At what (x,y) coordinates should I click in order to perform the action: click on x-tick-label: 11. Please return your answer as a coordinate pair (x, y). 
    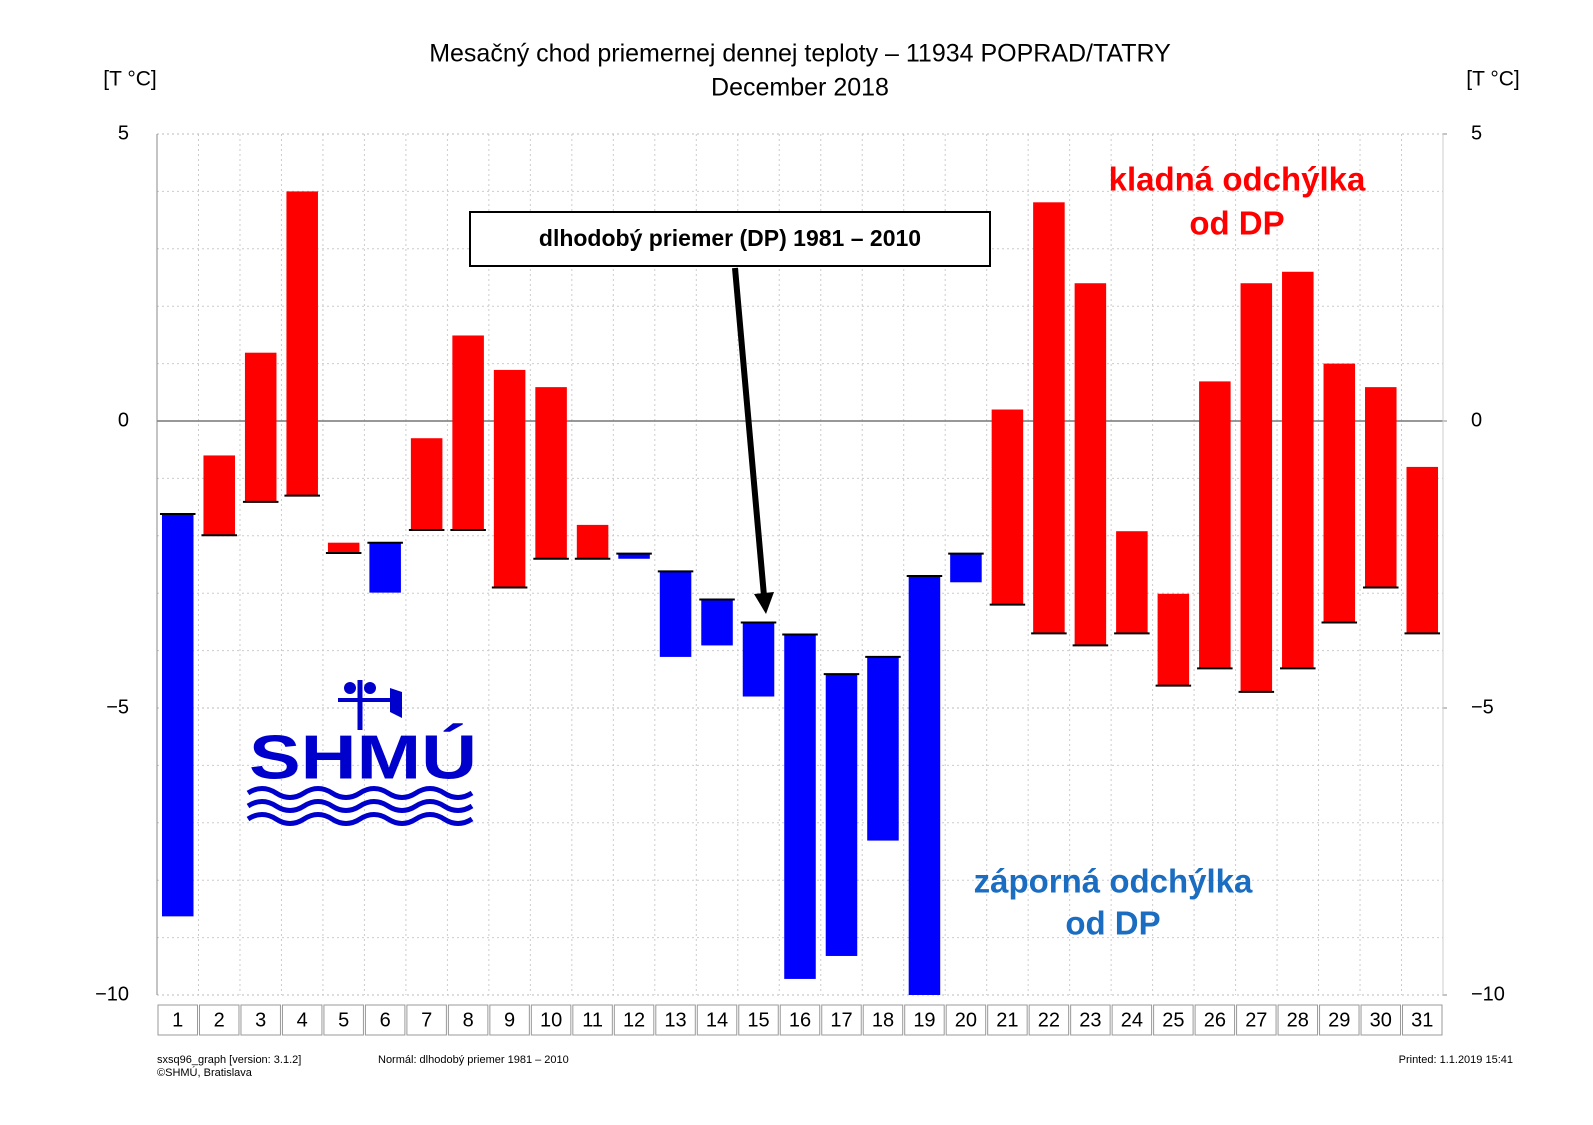
    Looking at the image, I should click on (592, 1020).